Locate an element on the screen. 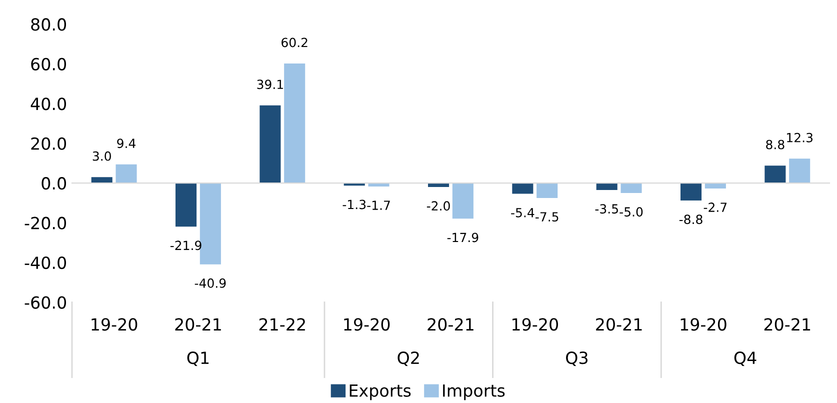 The height and width of the screenshot is (403, 837). text: Q4 is located at coordinates (745, 358).